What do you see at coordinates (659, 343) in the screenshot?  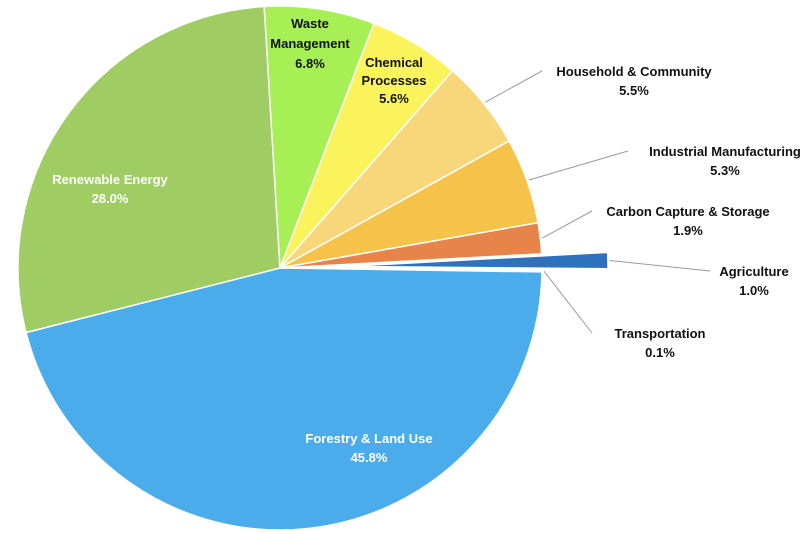 I see `slice-label-transportation: Transportation 0.1%` at bounding box center [659, 343].